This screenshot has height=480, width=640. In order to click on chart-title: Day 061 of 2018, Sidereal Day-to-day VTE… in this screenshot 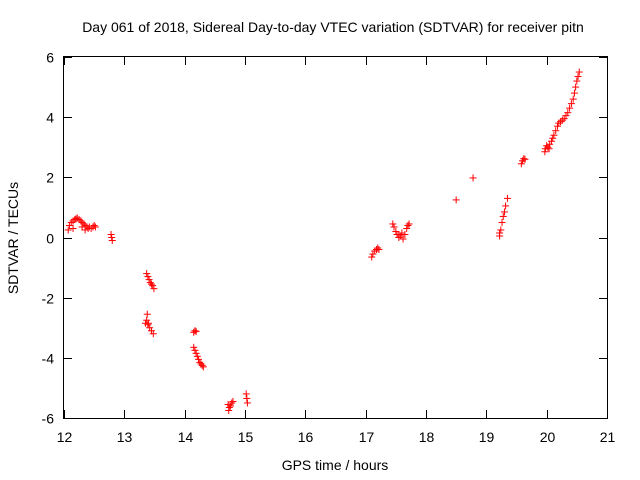, I will do `click(333, 27)`.